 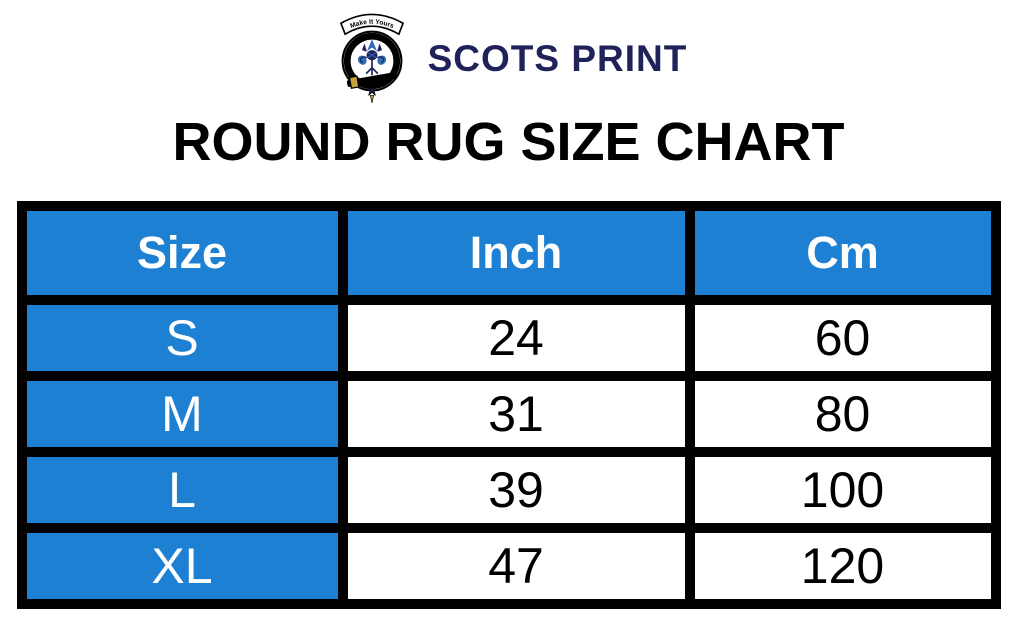 What do you see at coordinates (516, 566) in the screenshot?
I see `inch-cell: 47` at bounding box center [516, 566].